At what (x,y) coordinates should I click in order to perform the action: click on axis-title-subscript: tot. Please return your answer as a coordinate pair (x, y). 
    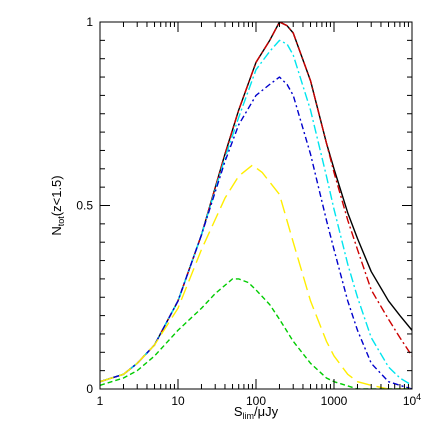
    Looking at the image, I should click on (61, 221).